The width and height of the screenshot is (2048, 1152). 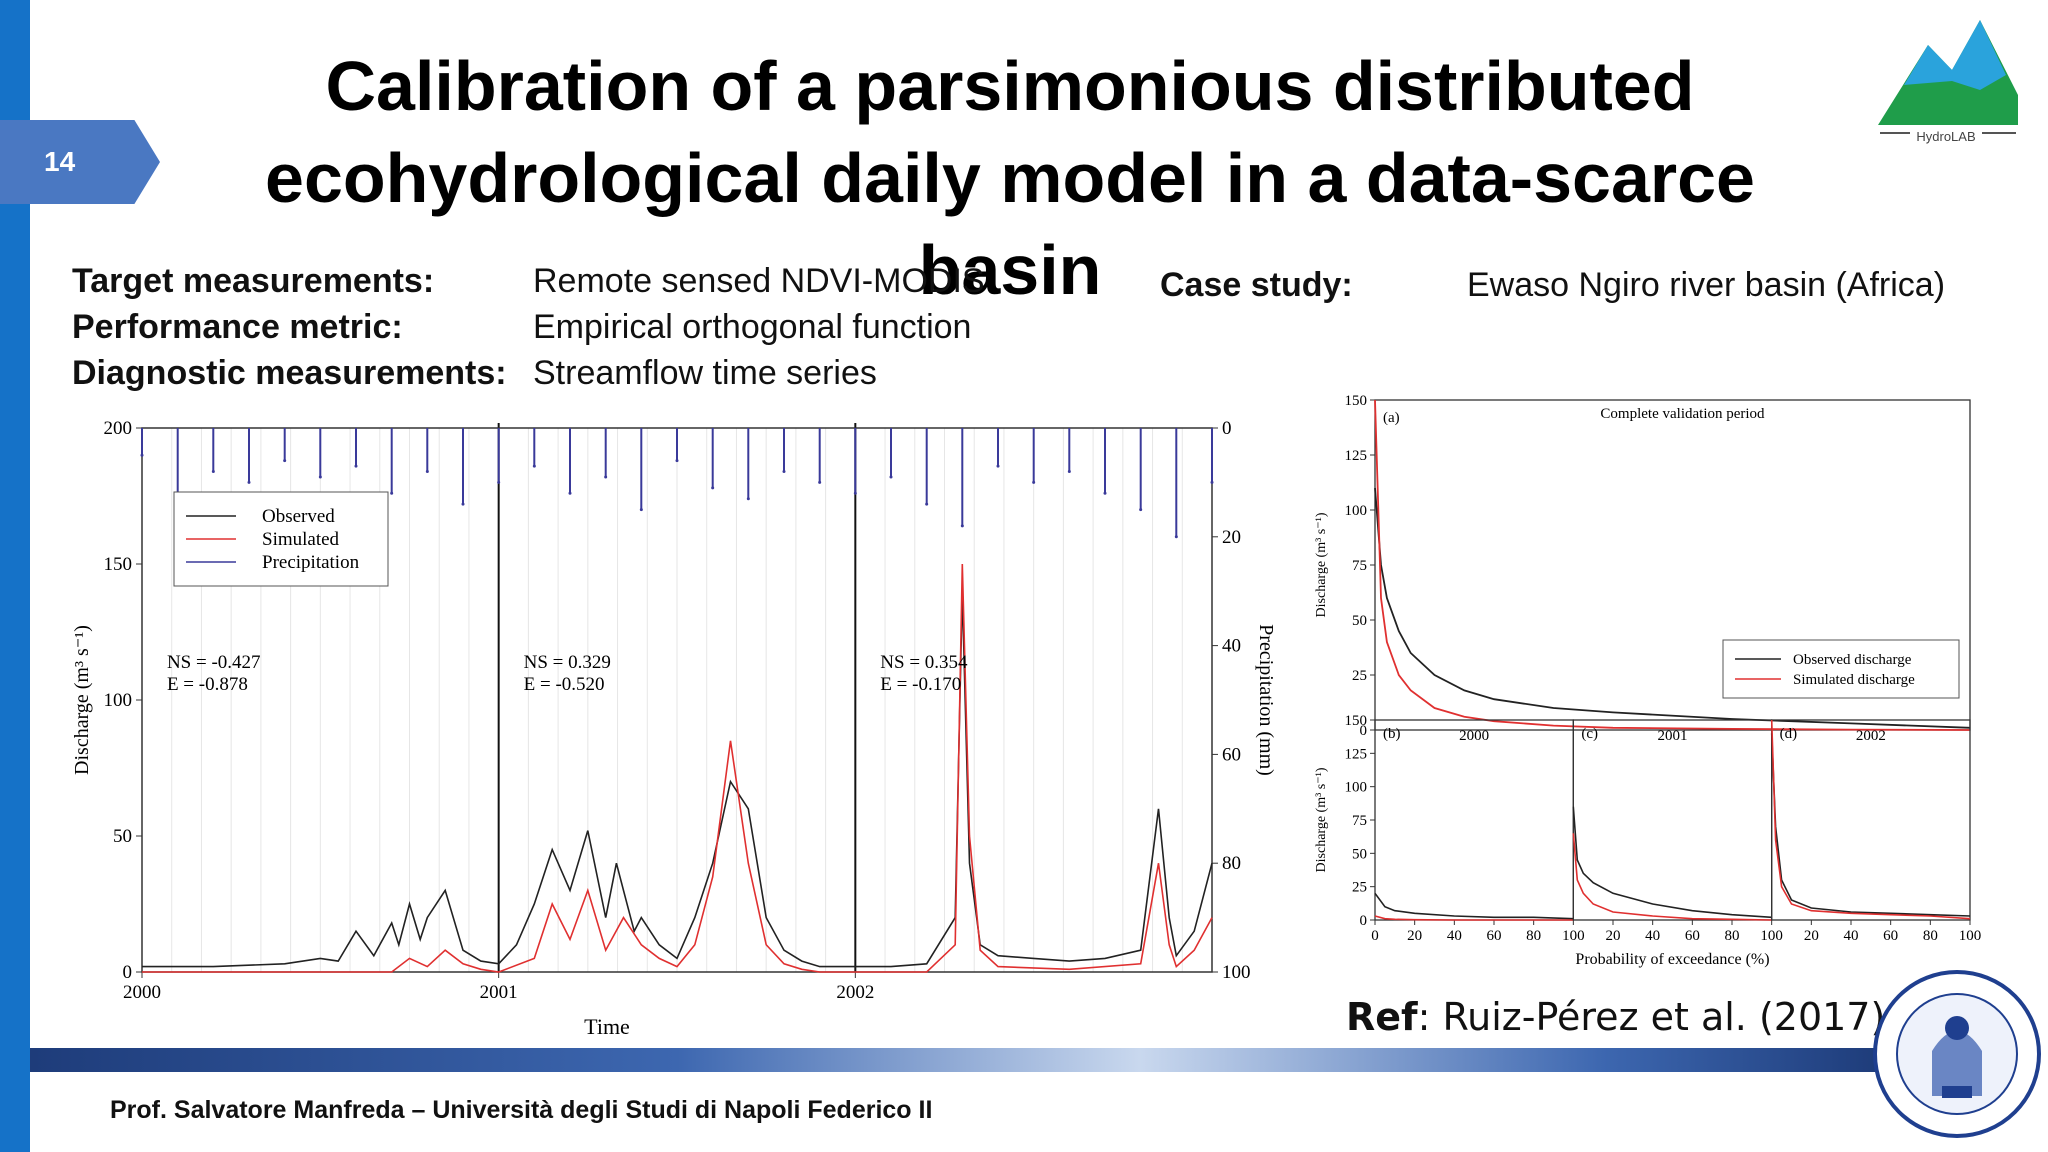 What do you see at coordinates (1414, 936) in the screenshot?
I see `x-tick-label: 20` at bounding box center [1414, 936].